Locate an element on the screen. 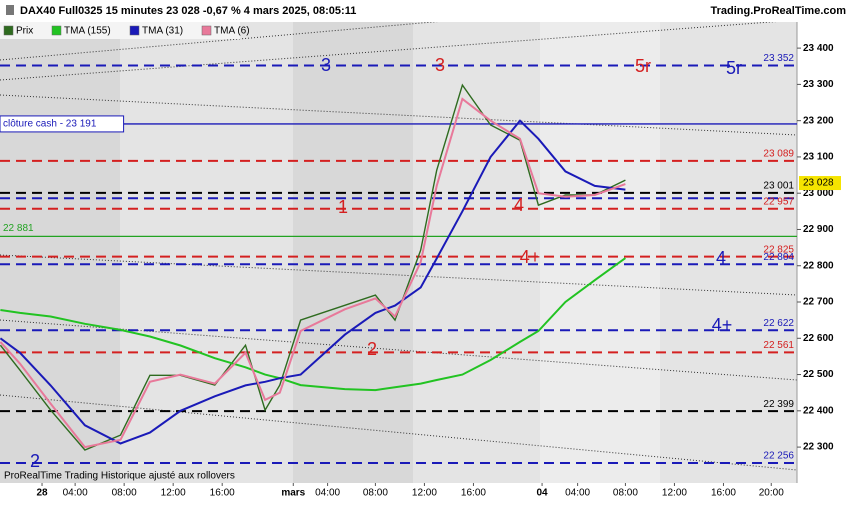  y-tick-label: 23 200 is located at coordinates (818, 120).